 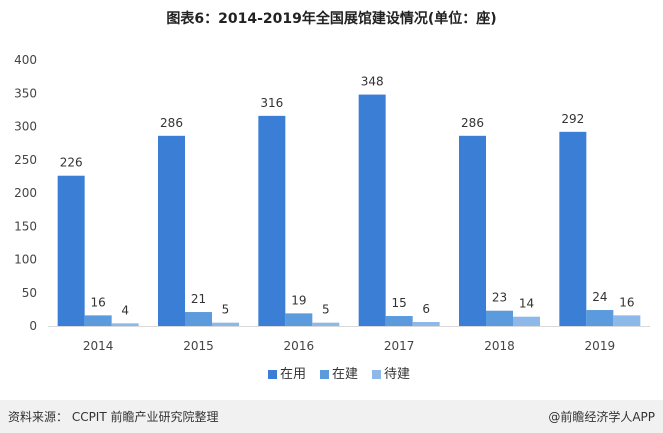 What do you see at coordinates (600, 346) in the screenshot?
I see `x-tick-label: 2019` at bounding box center [600, 346].